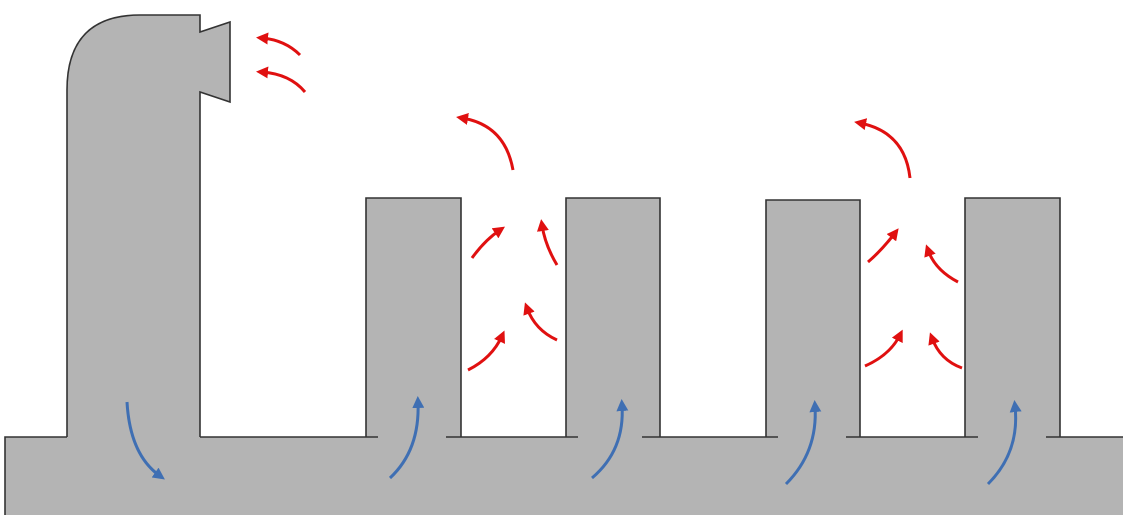 The width and height of the screenshot is (1123, 515). What do you see at coordinates (148, 227) in the screenshot?
I see `chimney` at bounding box center [148, 227].